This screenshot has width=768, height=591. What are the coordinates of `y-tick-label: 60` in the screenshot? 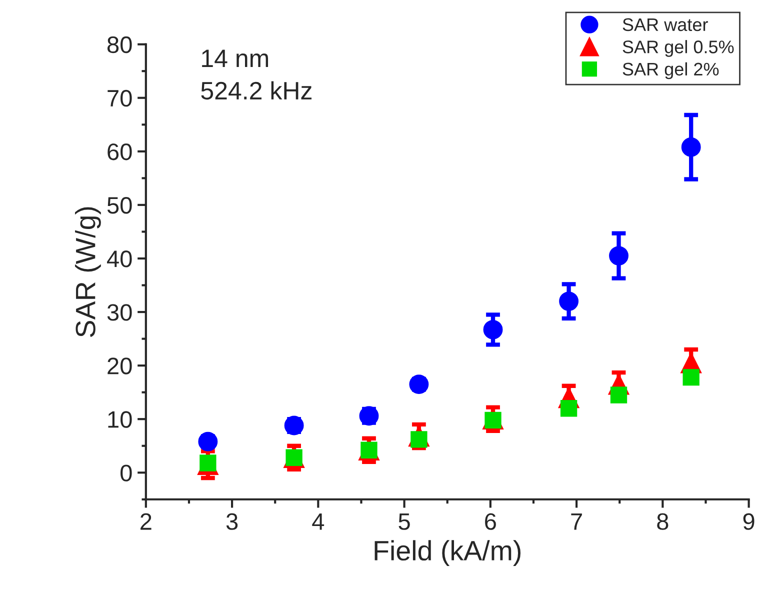 It's located at (120, 151).